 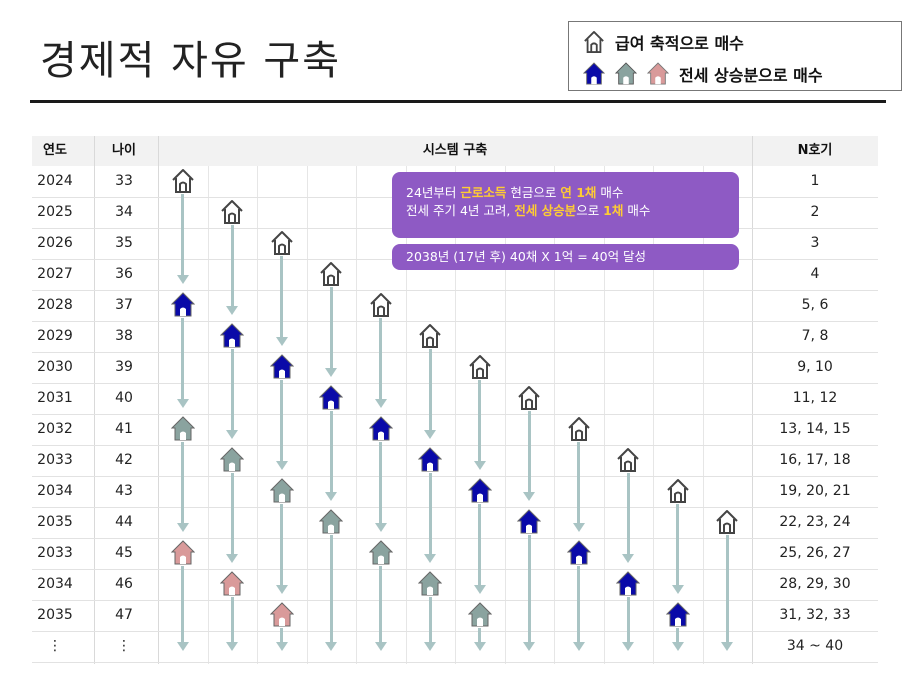 What do you see at coordinates (124, 429) in the screenshot?
I see `table-cell-age: 41` at bounding box center [124, 429].